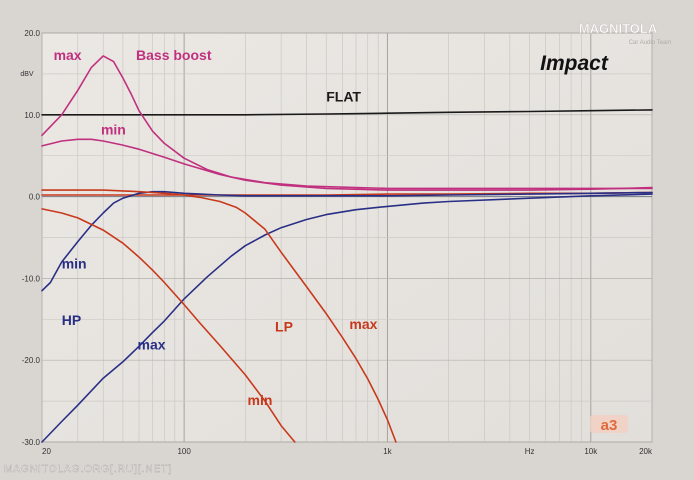 This screenshot has width=694, height=480. Describe the element at coordinates (347, 451) in the screenshot. I see `x-ticks: 20 100 1k Hz 10k 20k` at that location.